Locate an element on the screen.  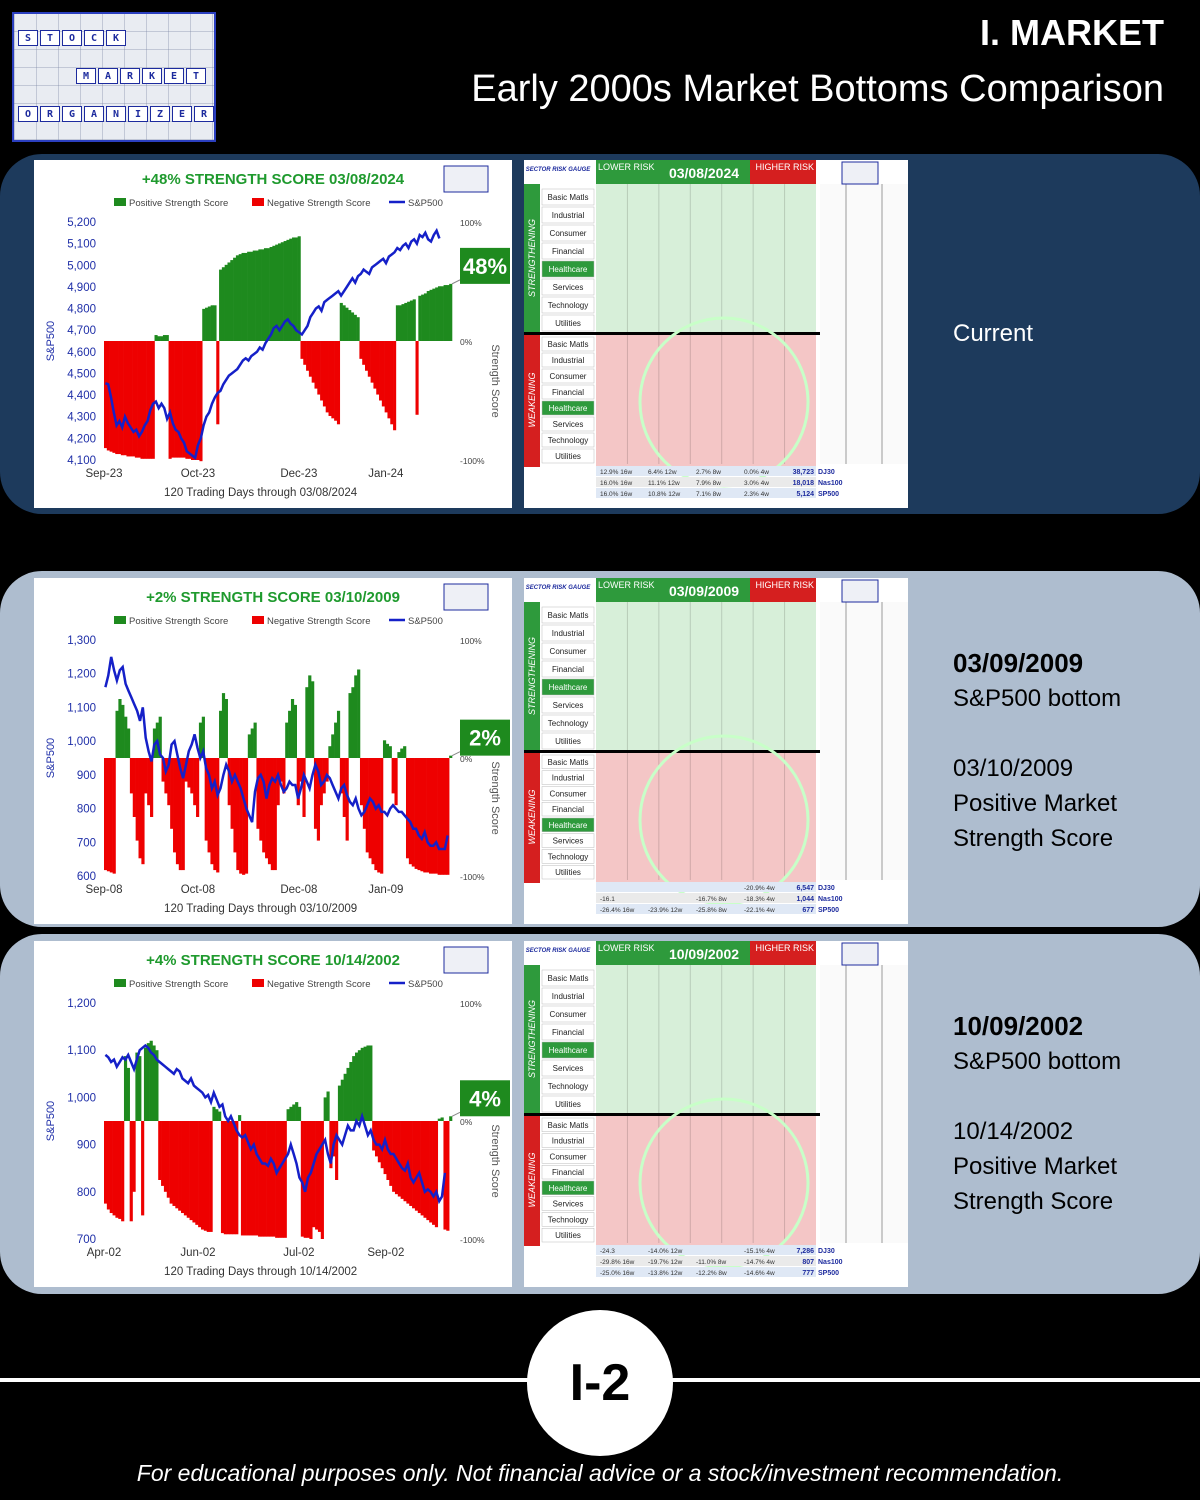
y-tick-label: 5,100 is located at coordinates (81, 245).